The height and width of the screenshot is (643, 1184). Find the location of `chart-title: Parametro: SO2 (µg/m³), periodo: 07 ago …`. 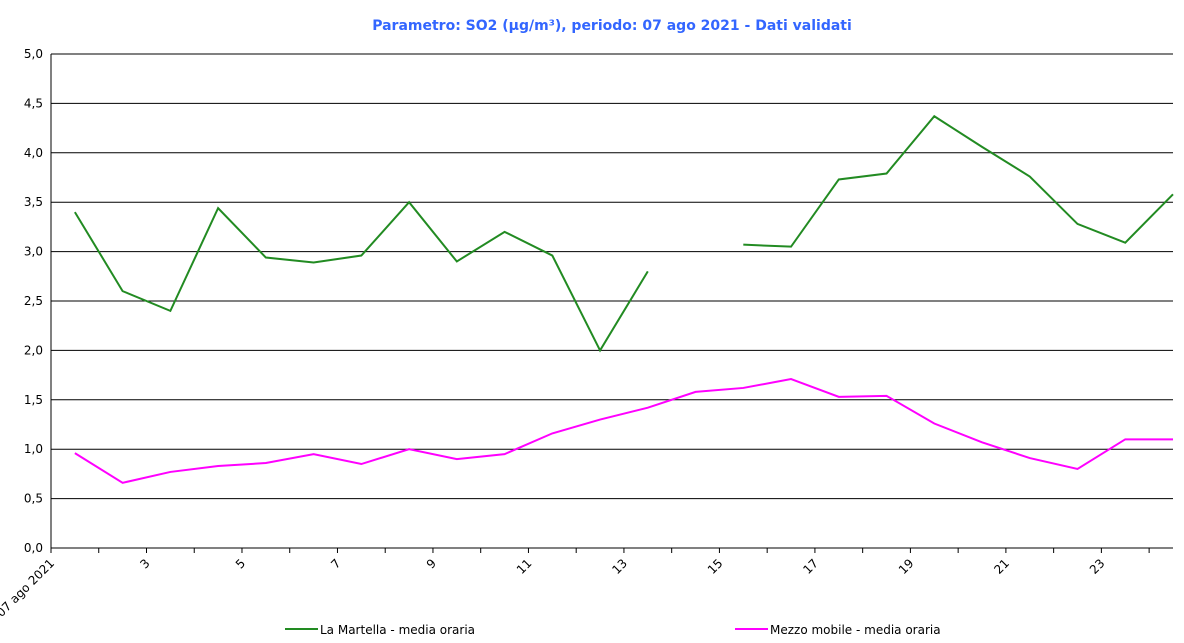

chart-title: Parametro: SO2 (µg/m³), periodo: 07 ago … is located at coordinates (612, 26).